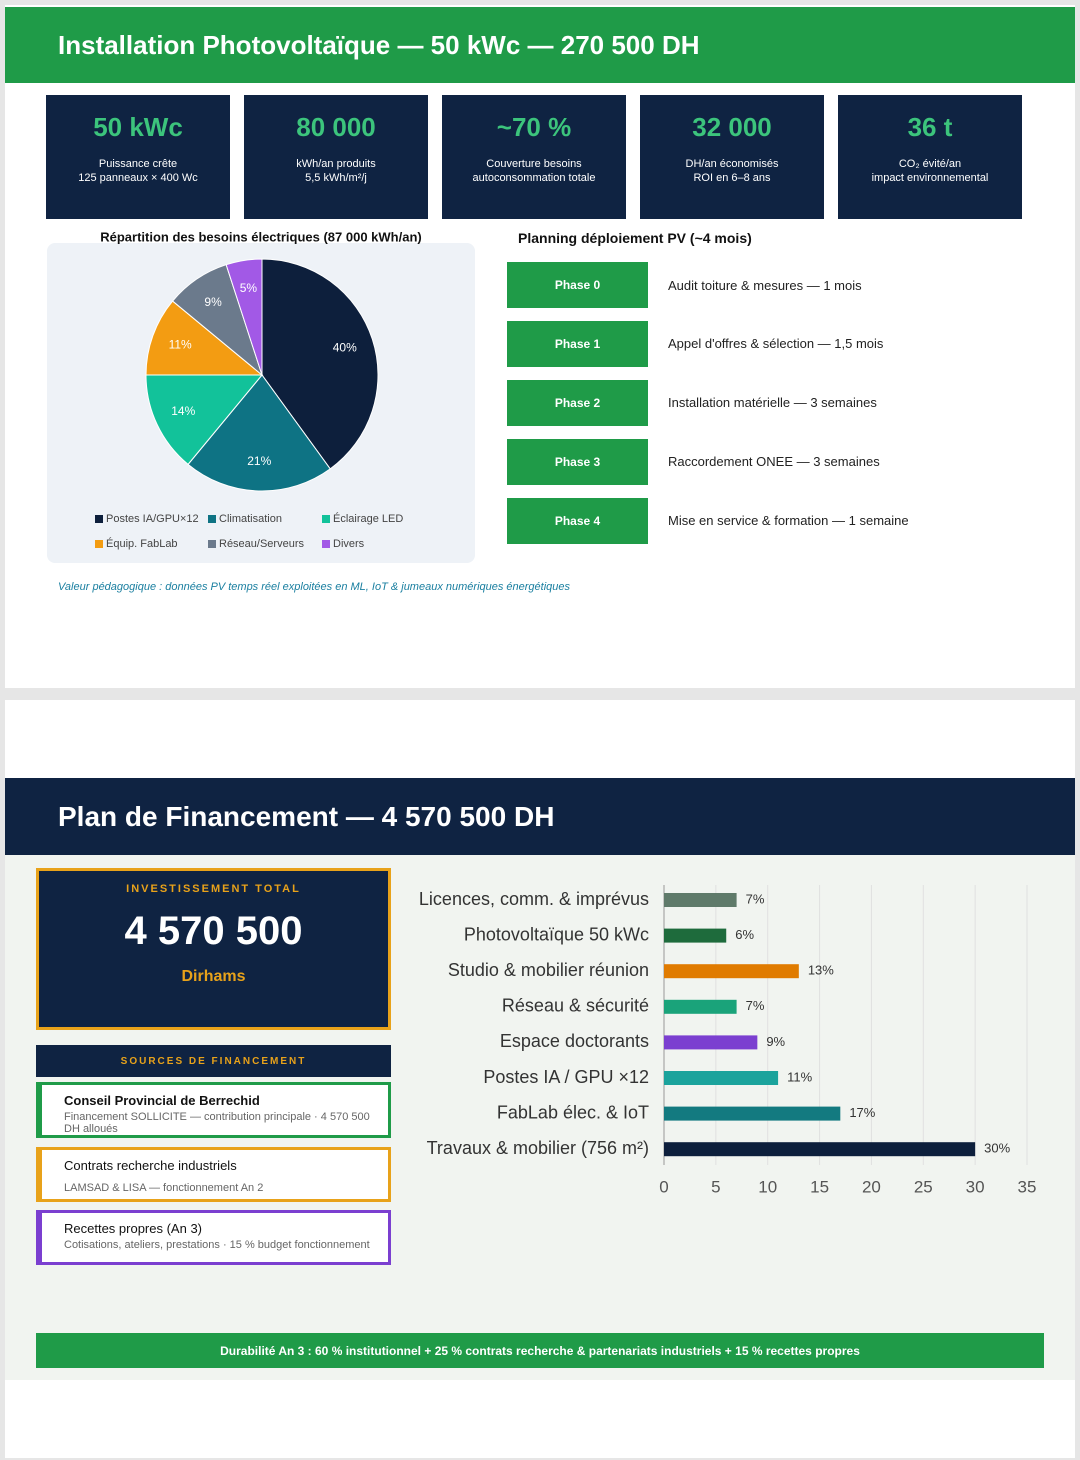 Image resolution: width=1080 pixels, height=1460 pixels. What do you see at coordinates (213, 1061) in the screenshot?
I see `sources-title: SOURCES DE FINANCEMENT` at bounding box center [213, 1061].